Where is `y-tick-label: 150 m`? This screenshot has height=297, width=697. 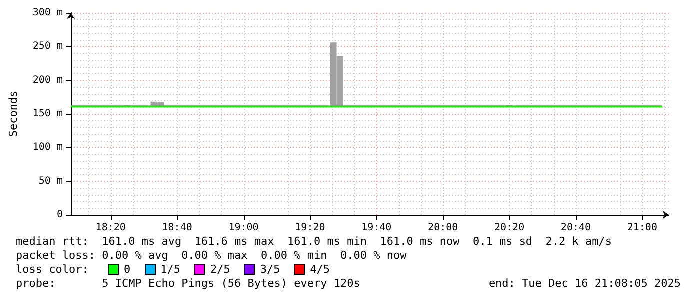
y-tick-label: 150 m is located at coordinates (47, 114).